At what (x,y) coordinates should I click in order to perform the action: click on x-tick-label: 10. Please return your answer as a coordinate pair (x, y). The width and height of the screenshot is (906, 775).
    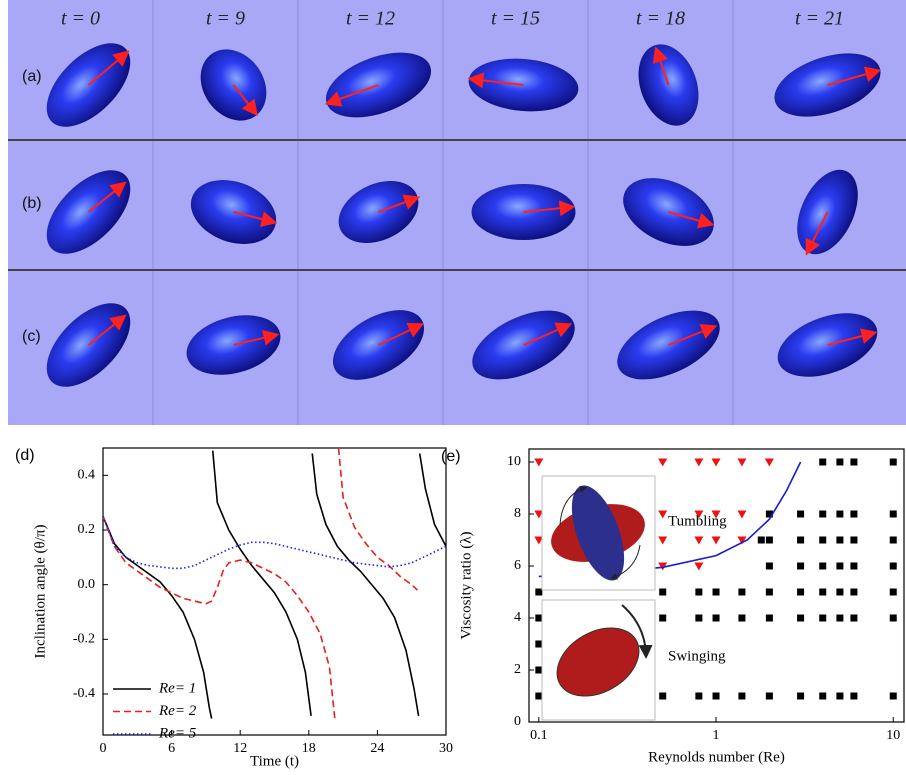
    Looking at the image, I should click on (893, 735).